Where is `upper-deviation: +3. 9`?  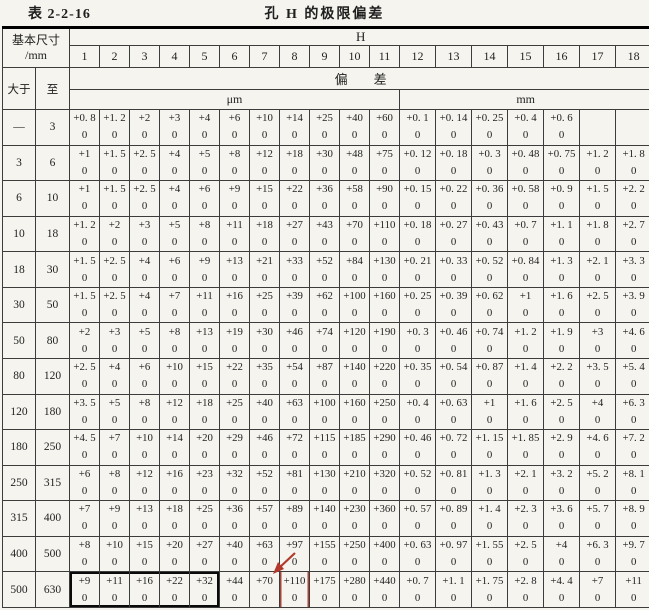 upper-deviation: +3. 9 is located at coordinates (633, 296).